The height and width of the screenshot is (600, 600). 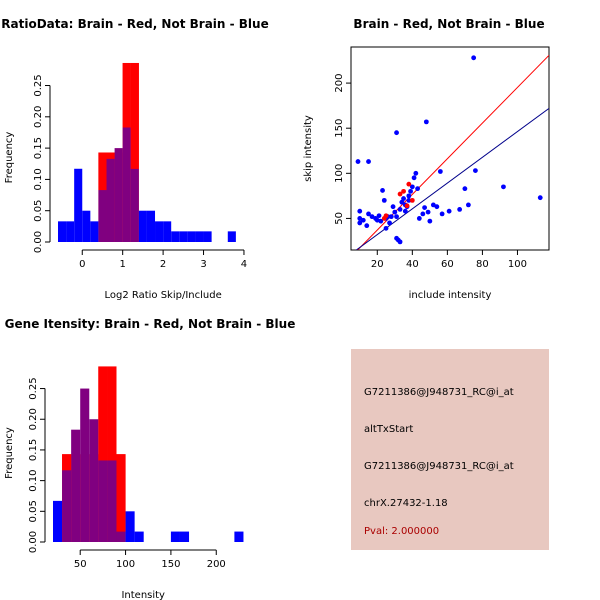 What do you see at coordinates (450, 295) in the screenshot?
I see `scatter-x-label: include intensity` at bounding box center [450, 295].